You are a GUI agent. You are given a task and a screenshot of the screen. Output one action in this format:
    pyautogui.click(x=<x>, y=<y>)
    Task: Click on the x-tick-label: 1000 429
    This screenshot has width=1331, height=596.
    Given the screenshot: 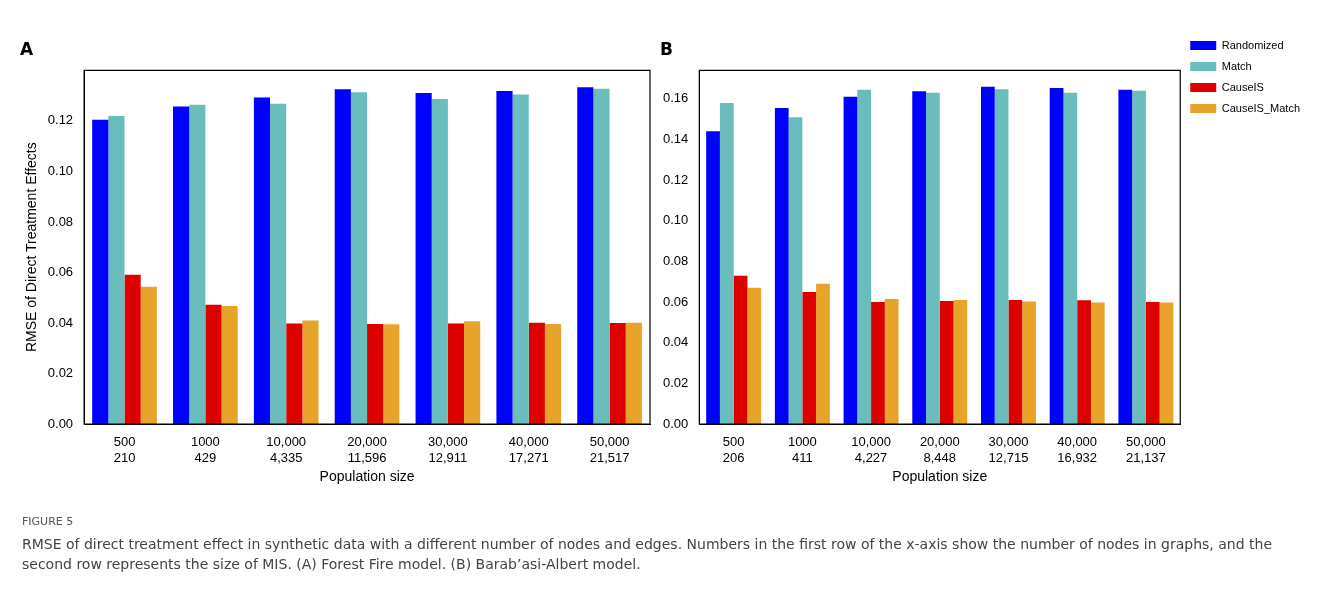 What is the action you would take?
    pyautogui.click(x=205, y=449)
    